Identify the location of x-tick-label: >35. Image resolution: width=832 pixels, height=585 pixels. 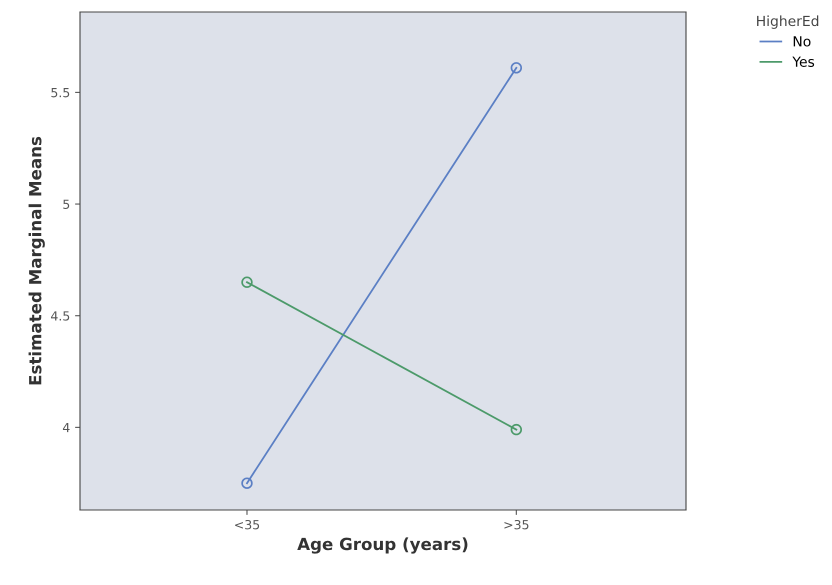
(516, 525).